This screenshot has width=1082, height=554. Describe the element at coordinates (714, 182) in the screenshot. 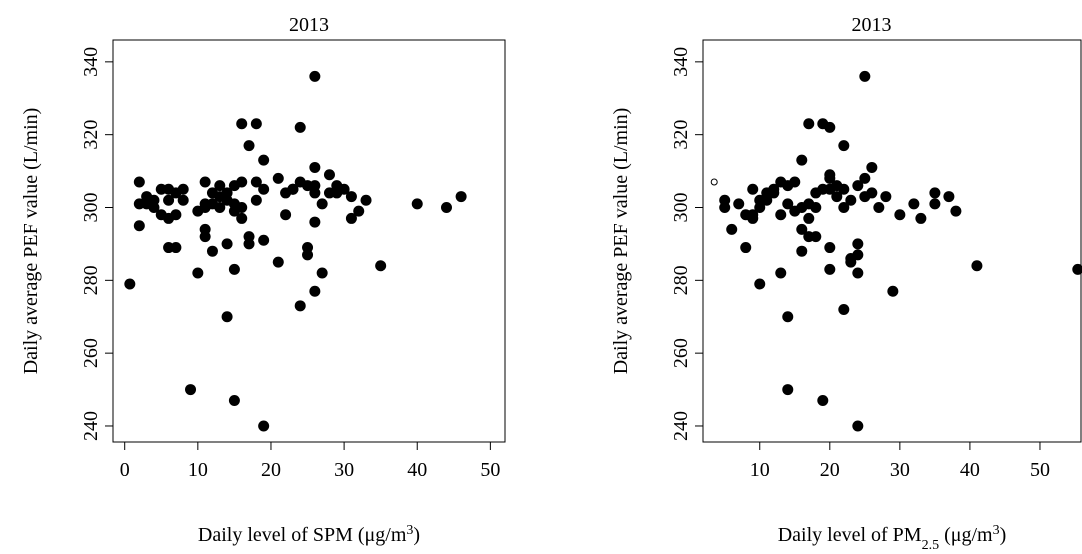

I see `open-point` at that location.